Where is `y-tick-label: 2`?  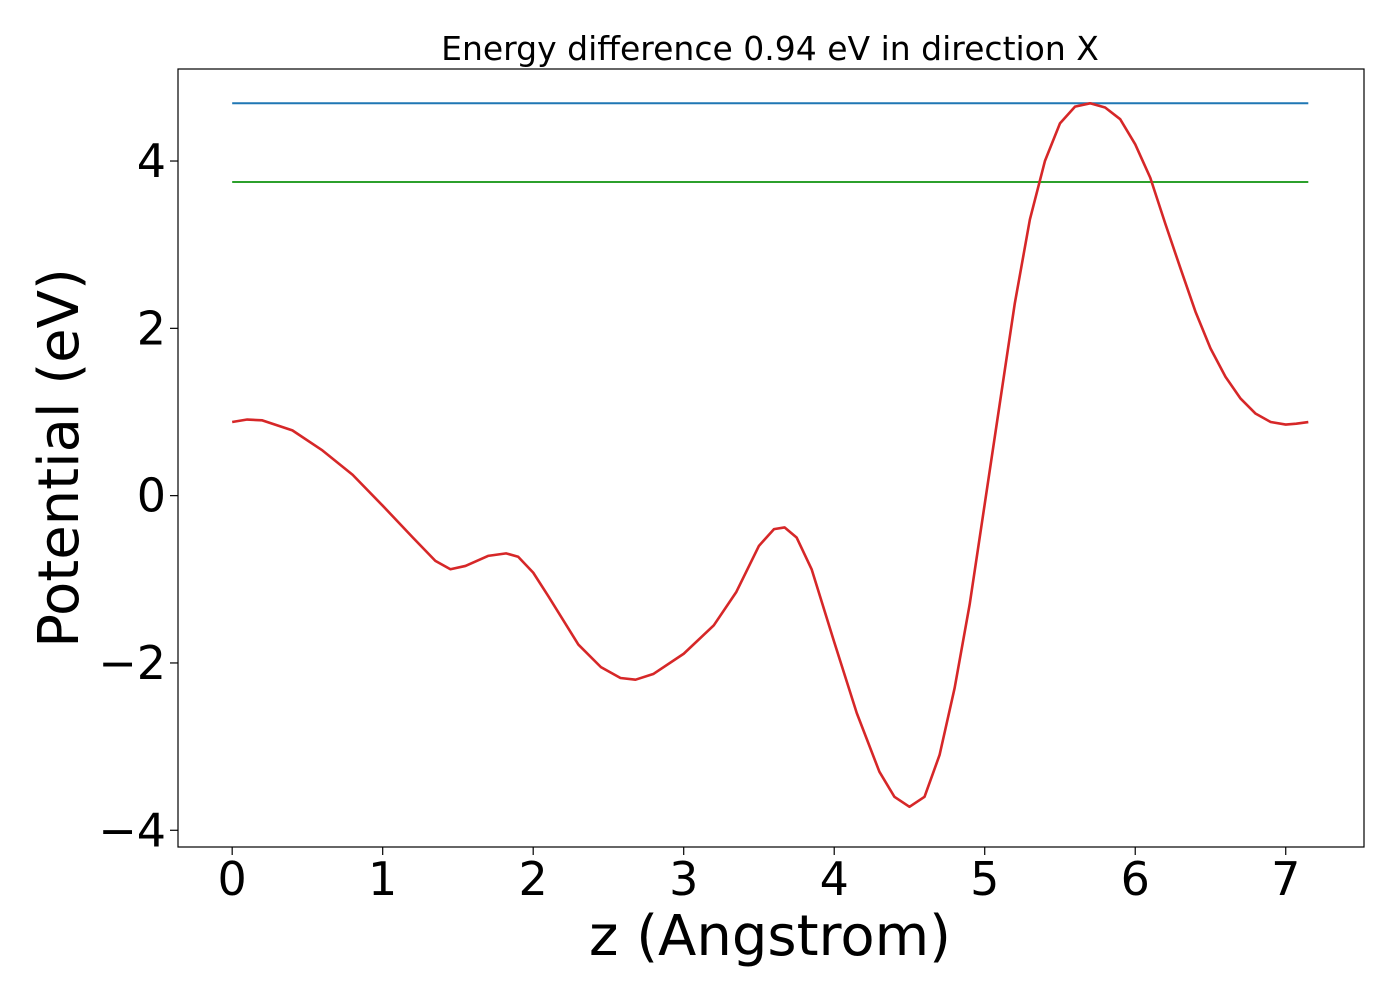 y-tick-label: 2 is located at coordinates (151, 328).